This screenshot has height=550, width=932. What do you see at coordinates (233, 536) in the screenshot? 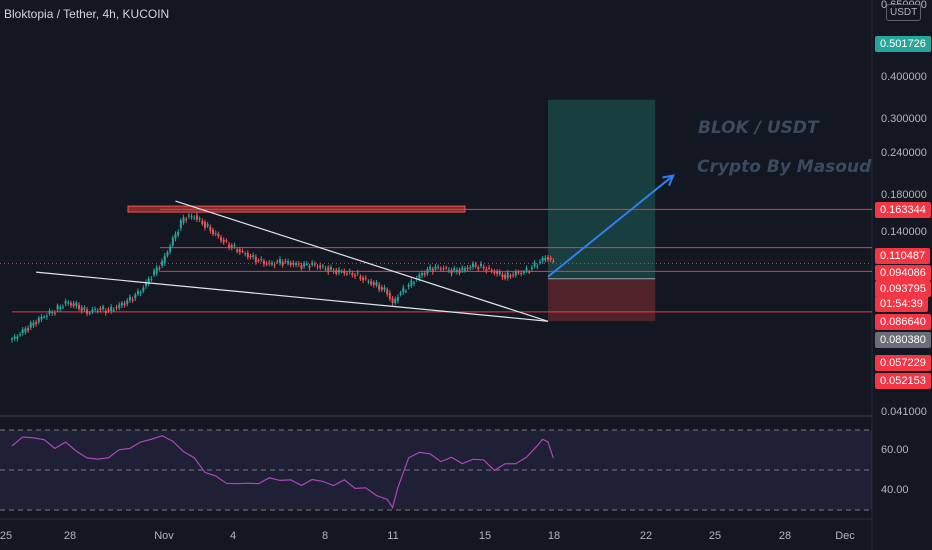
I see `time-tick: 4` at bounding box center [233, 536].